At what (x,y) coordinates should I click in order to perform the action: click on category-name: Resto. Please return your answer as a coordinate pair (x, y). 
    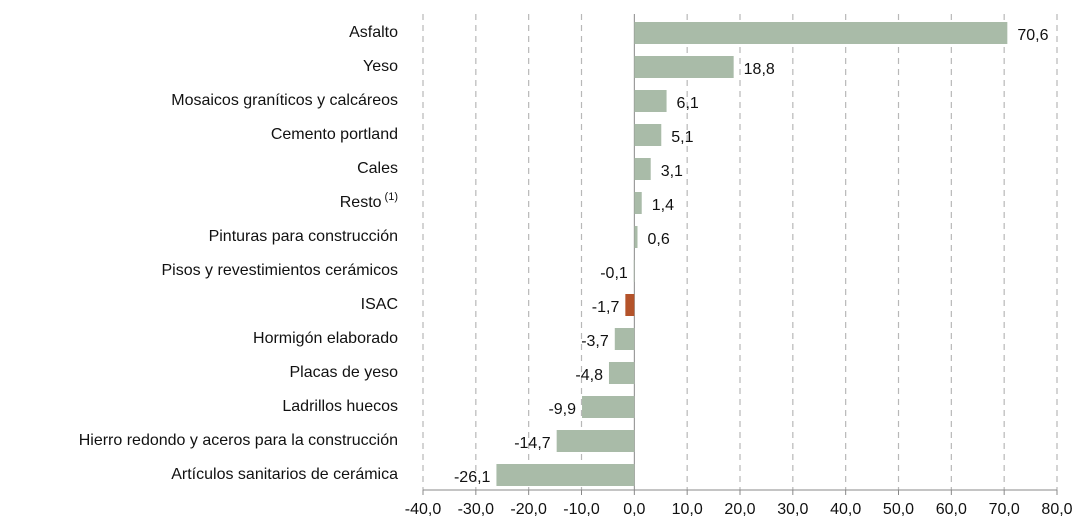
    Looking at the image, I should click on (361, 202).